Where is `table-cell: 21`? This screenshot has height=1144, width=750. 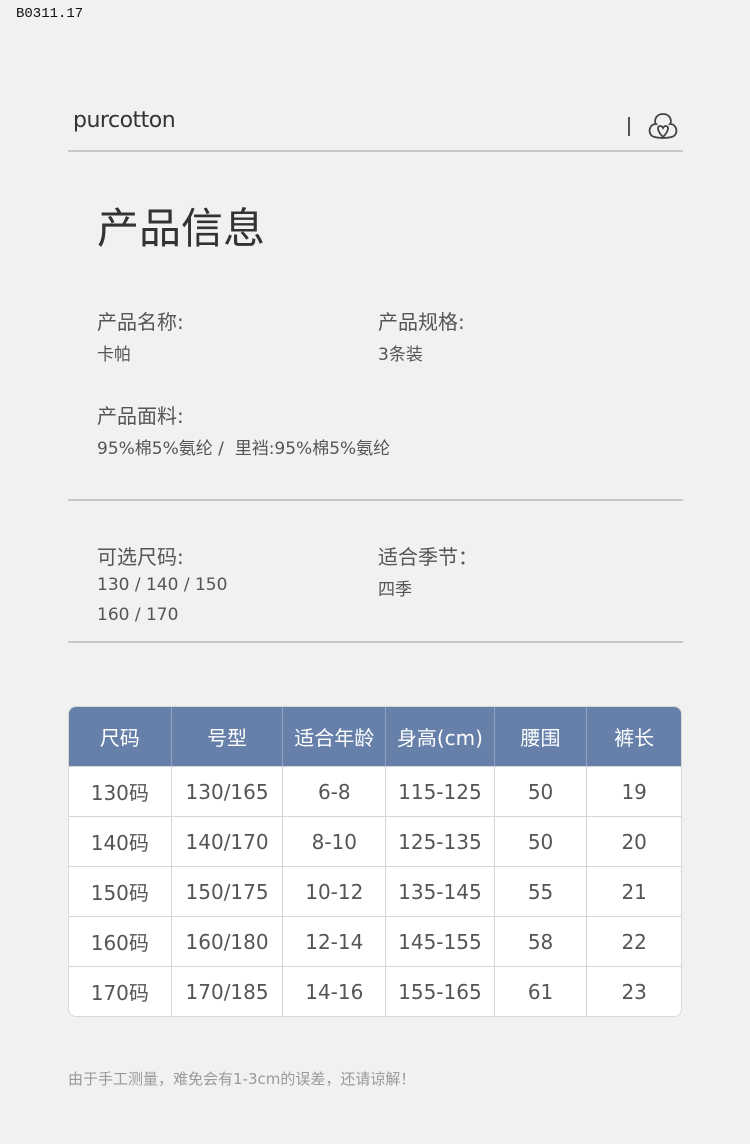
table-cell: 21 is located at coordinates (634, 891).